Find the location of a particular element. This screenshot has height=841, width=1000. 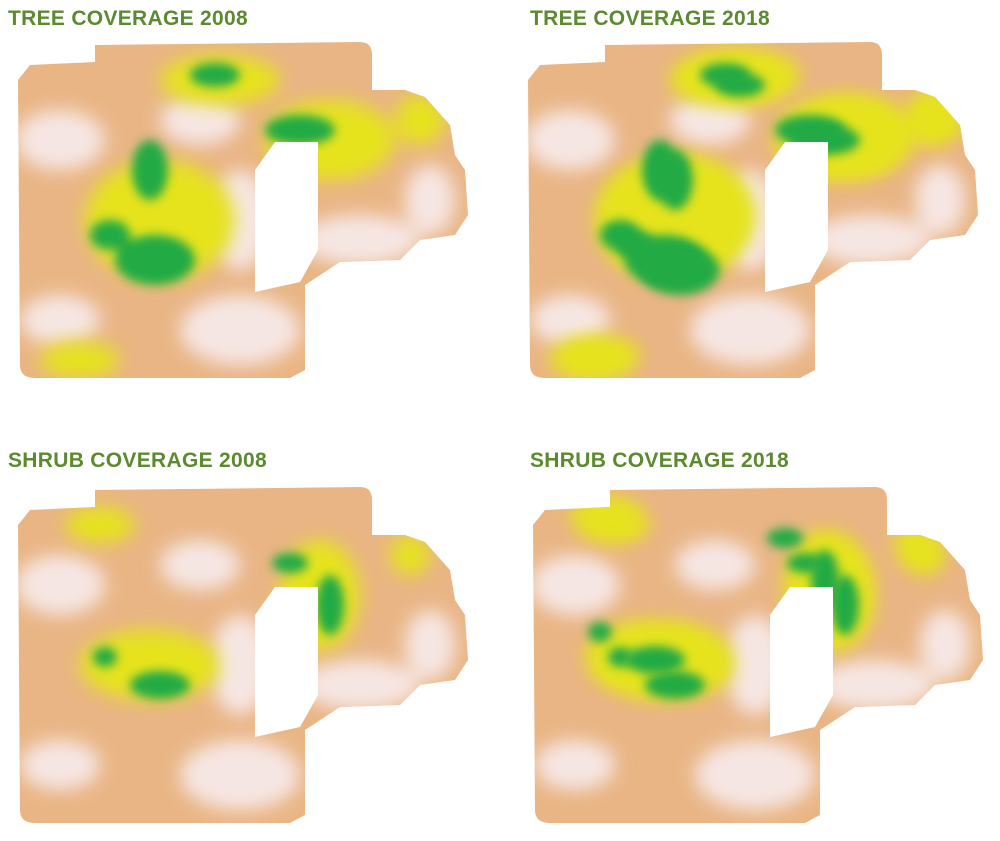

panel-title: SHRUB COVERAGE 2018 is located at coordinates (659, 460).